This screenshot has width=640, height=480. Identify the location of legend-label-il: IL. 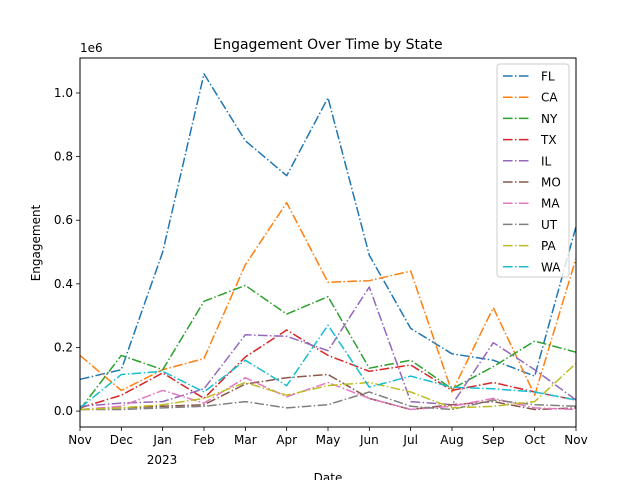
(546, 161).